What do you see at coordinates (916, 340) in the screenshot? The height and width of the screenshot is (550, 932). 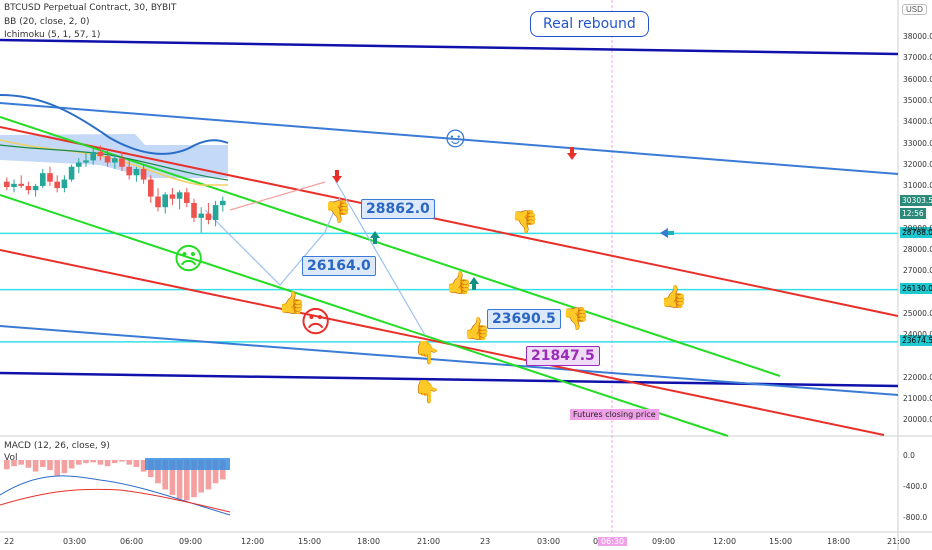 I see `level-tag-3: 23674.5` at bounding box center [916, 340].